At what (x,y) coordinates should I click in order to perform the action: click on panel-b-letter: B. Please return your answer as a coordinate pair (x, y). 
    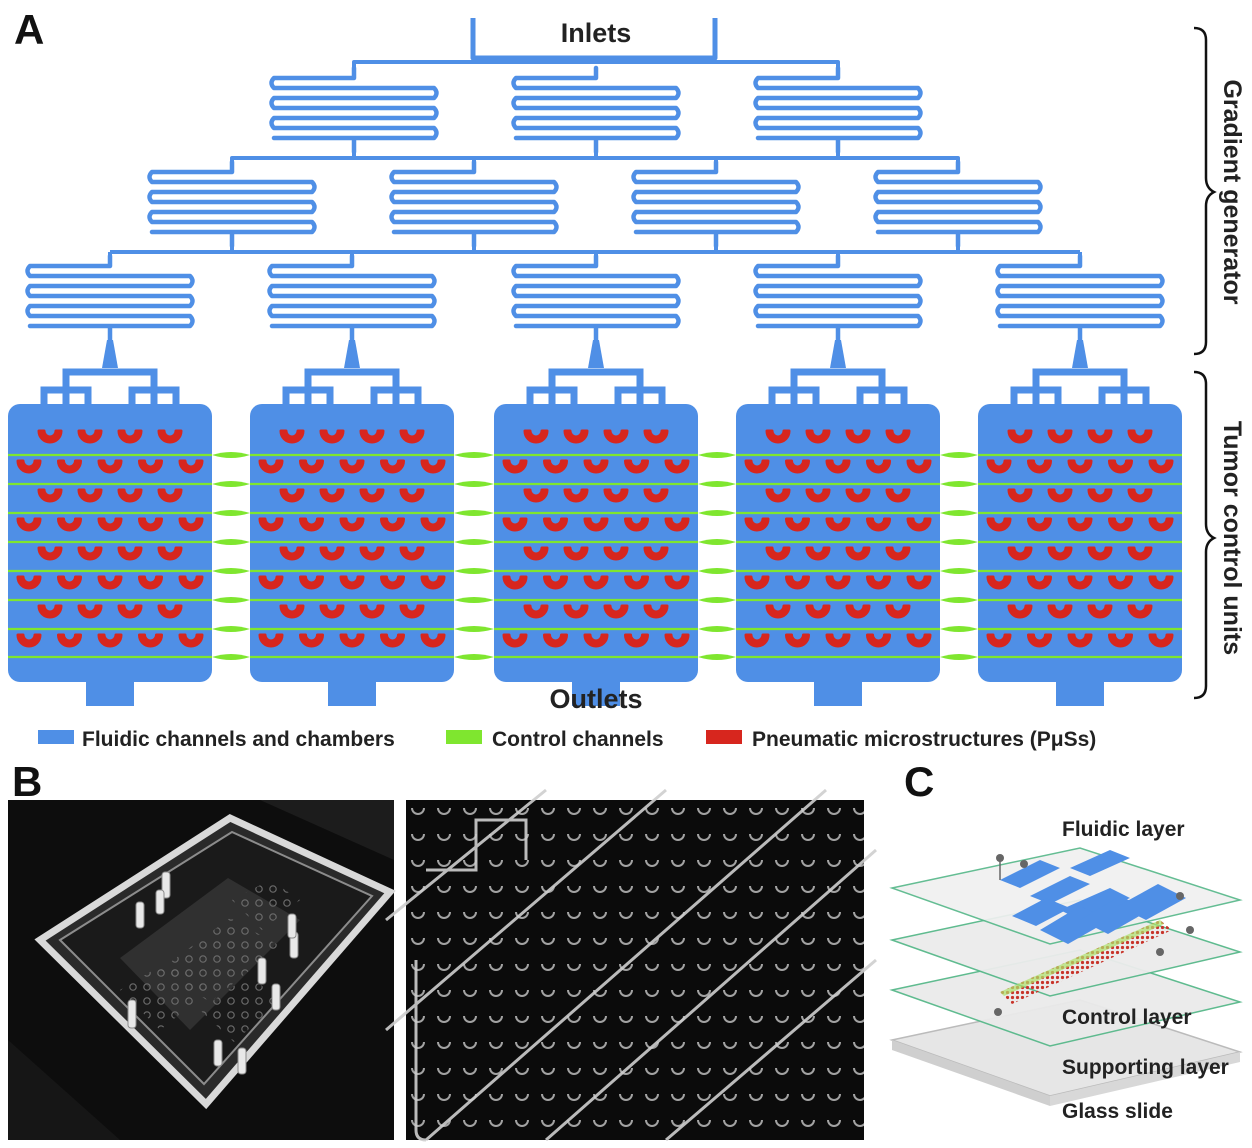
    Looking at the image, I should click on (27, 781).